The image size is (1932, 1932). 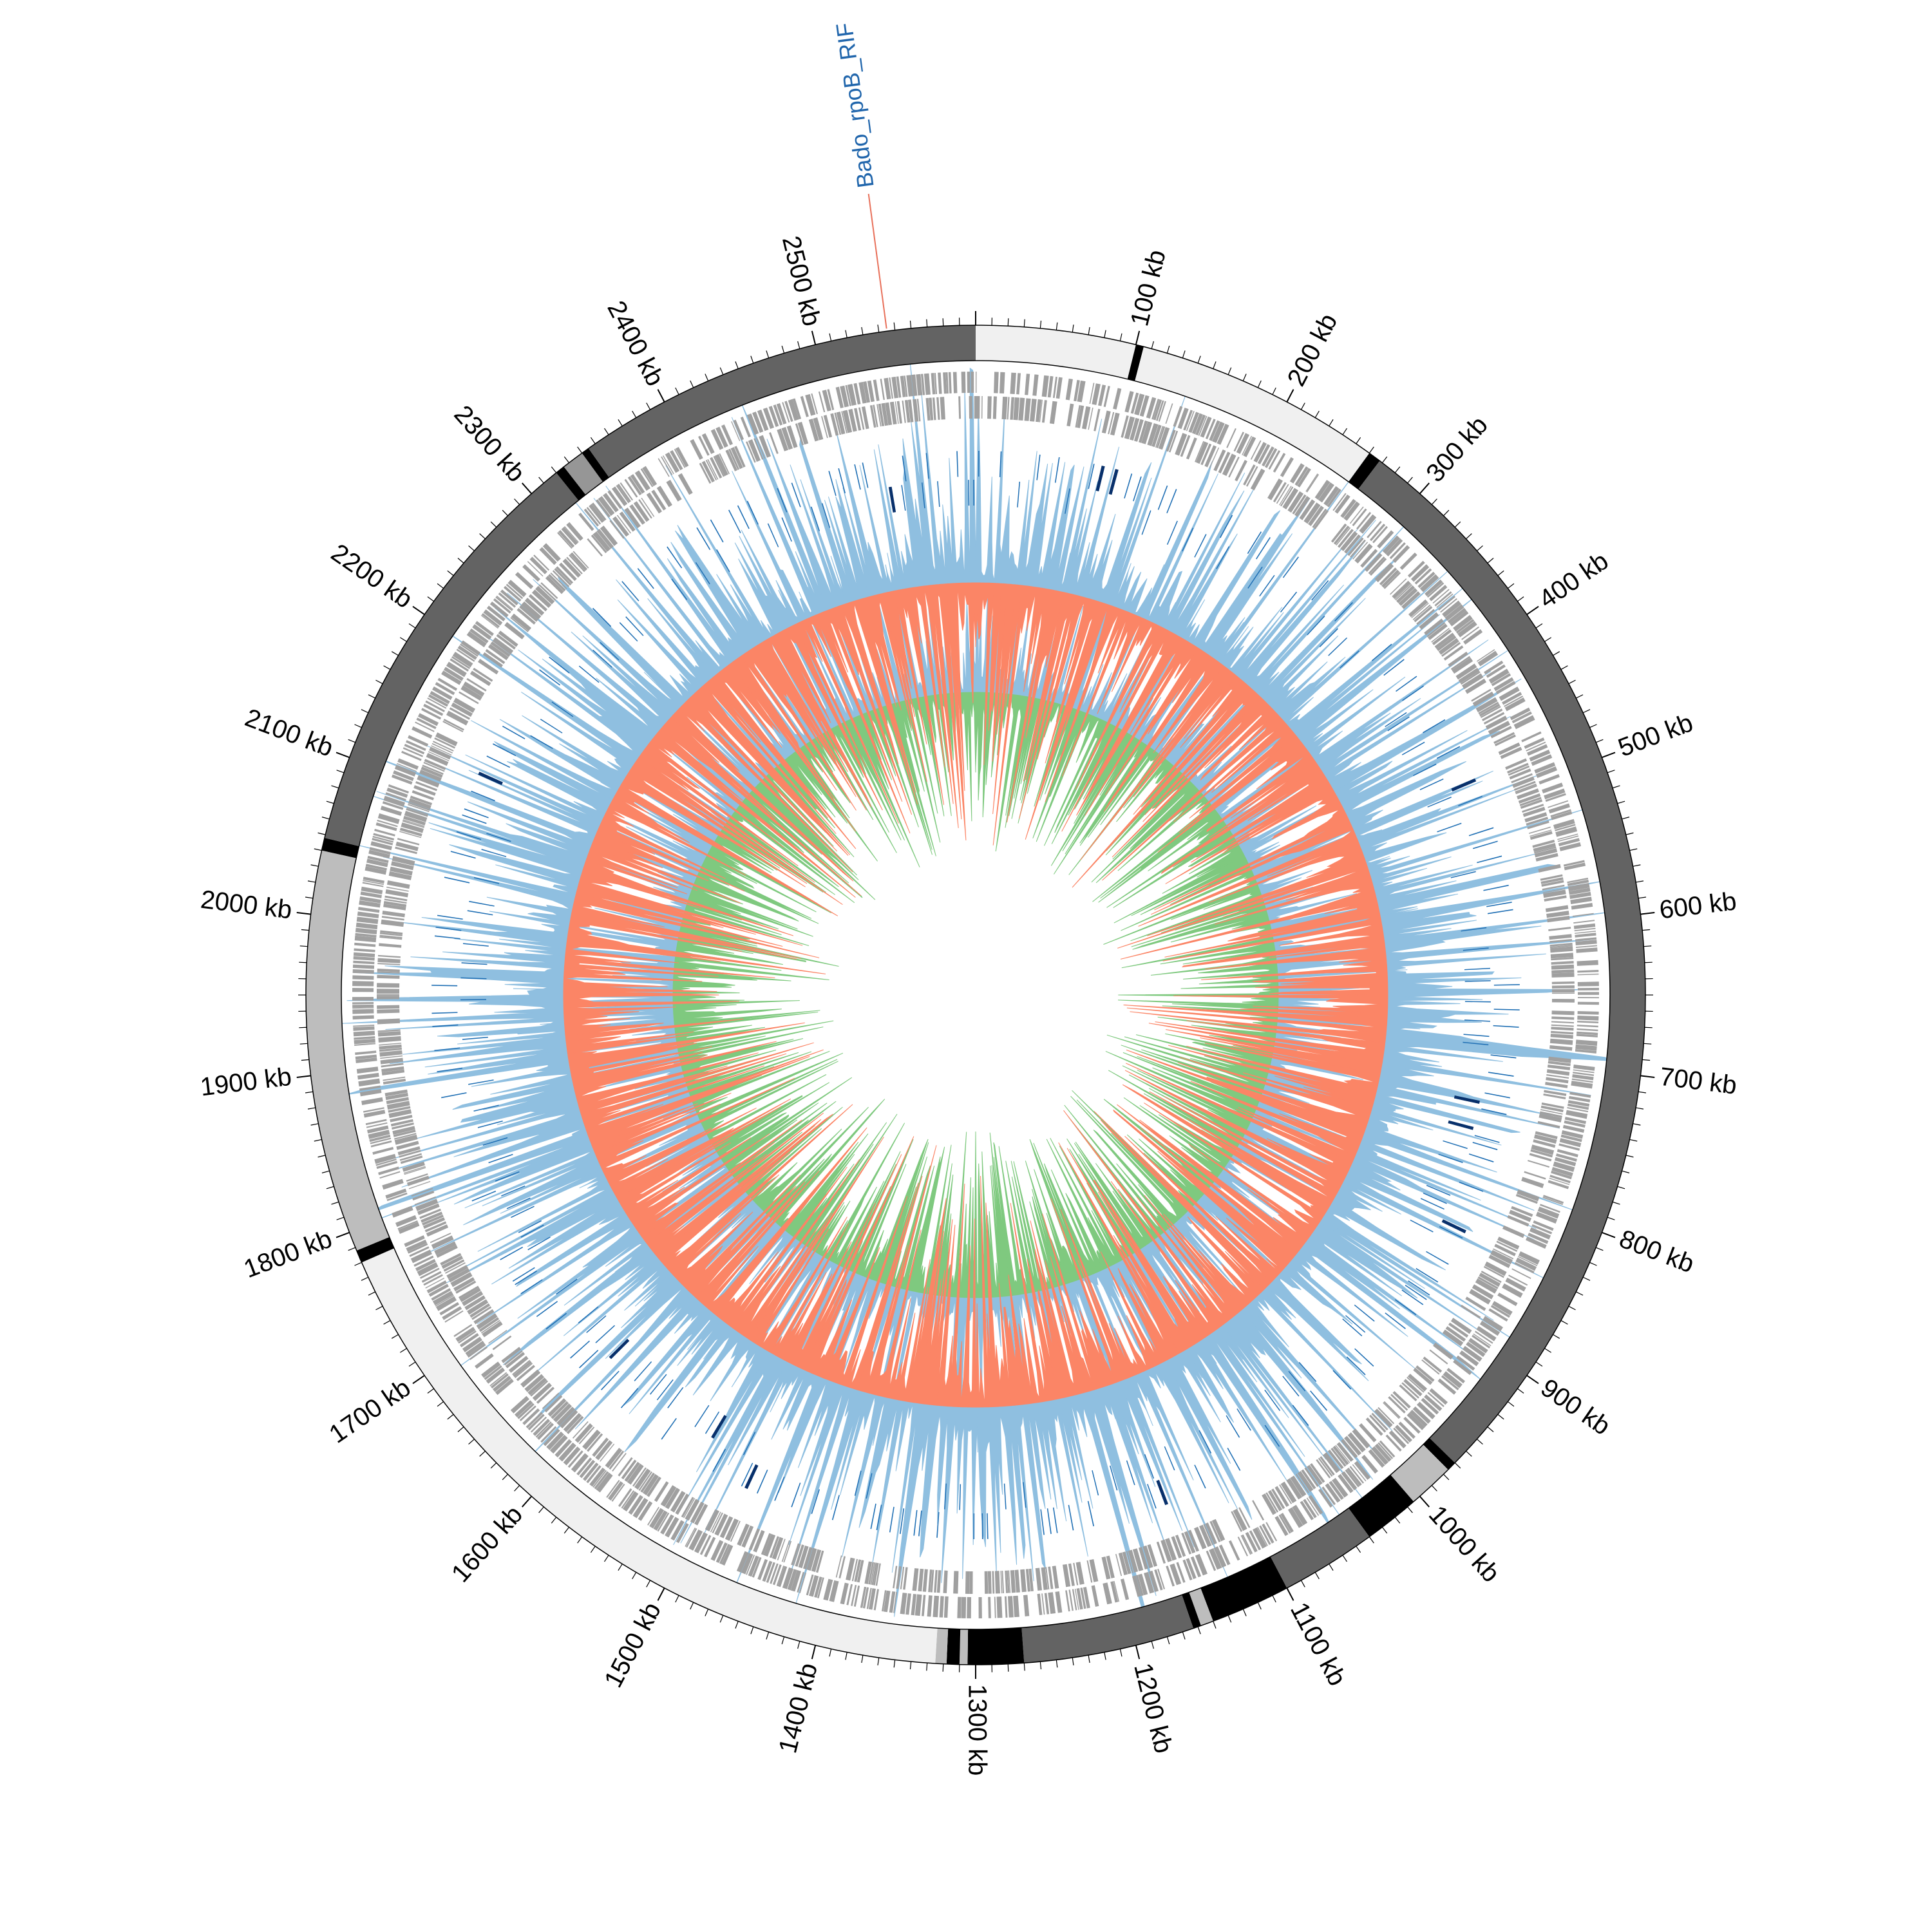 I want to click on highlight-gene-marker: Bado_rpoB_RIF, so click(x=859, y=175).